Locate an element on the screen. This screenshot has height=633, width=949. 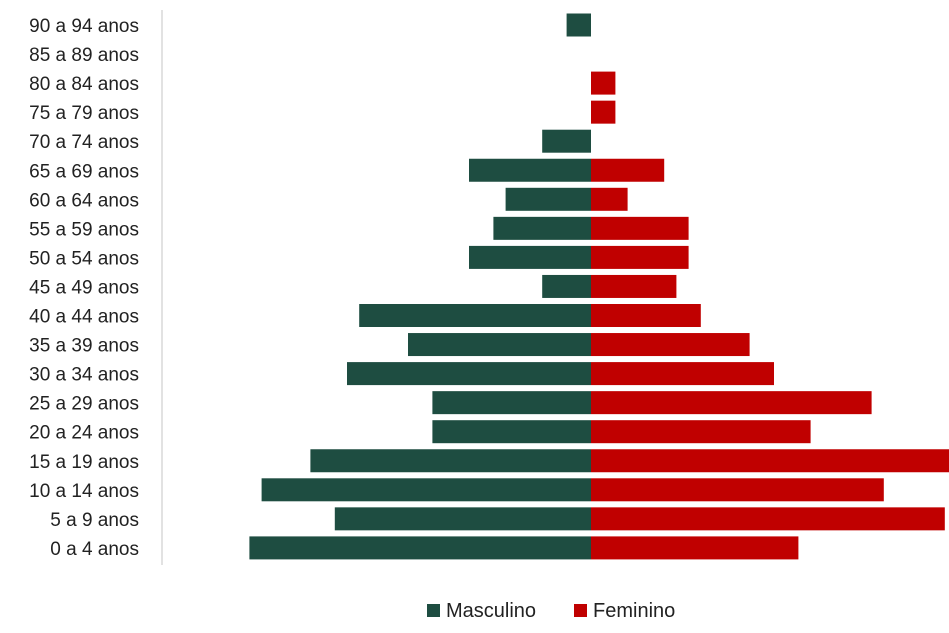
bar-feminino-0-a-4-anos is located at coordinates (695, 548).